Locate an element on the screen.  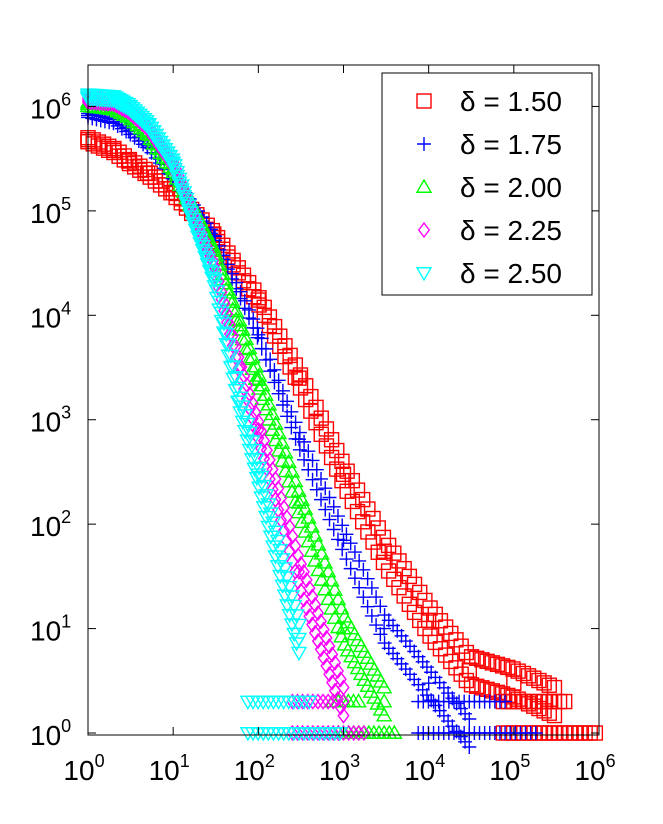
legend: δ = 1.50 δ = 1.75 δ = 2.00 δ = 2.25 δ = 2.50 is located at coordinates (487, 184).